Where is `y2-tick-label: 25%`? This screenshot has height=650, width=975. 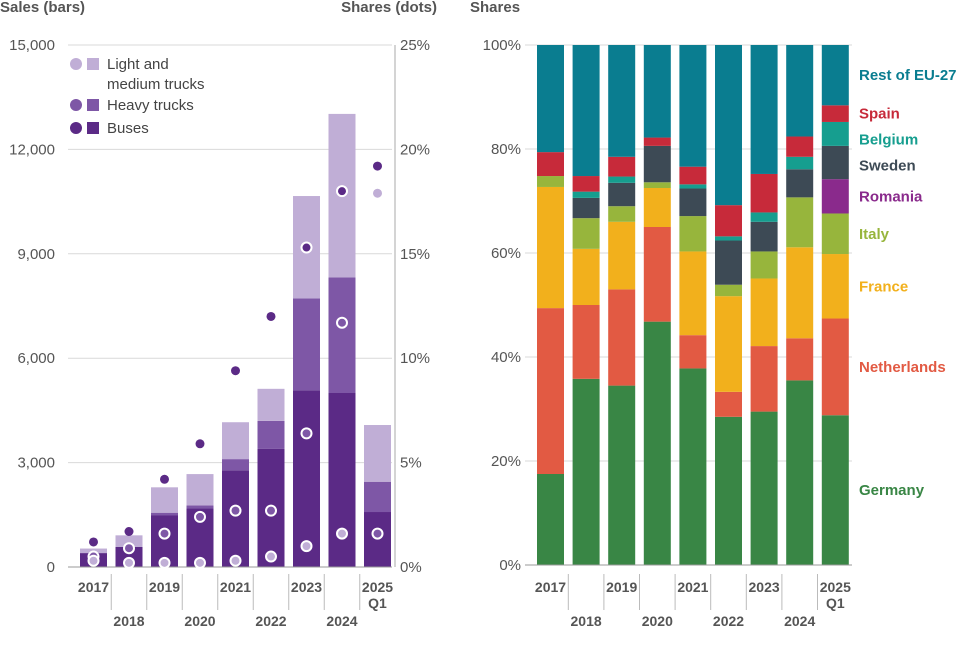 y2-tick-label: 25% is located at coordinates (415, 45).